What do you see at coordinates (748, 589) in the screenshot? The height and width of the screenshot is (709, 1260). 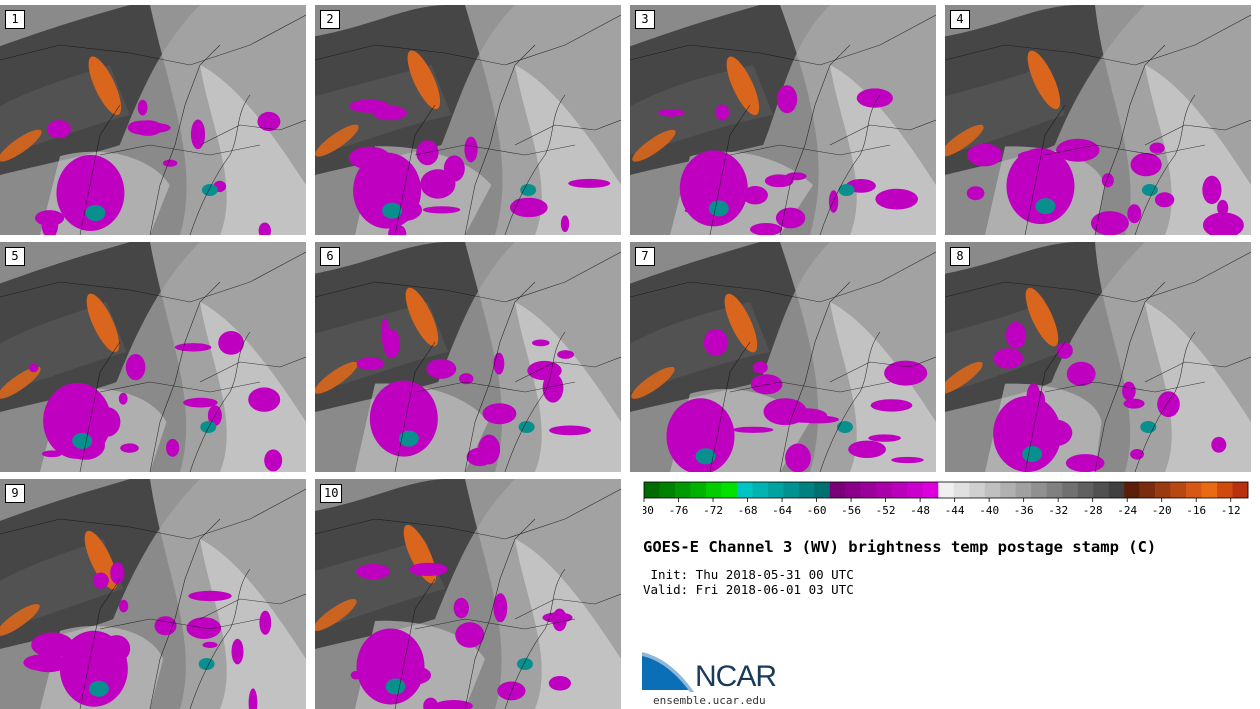 I see `valid-time: Valid: Fri 2018-06-01 03 UTC` at bounding box center [748, 589].